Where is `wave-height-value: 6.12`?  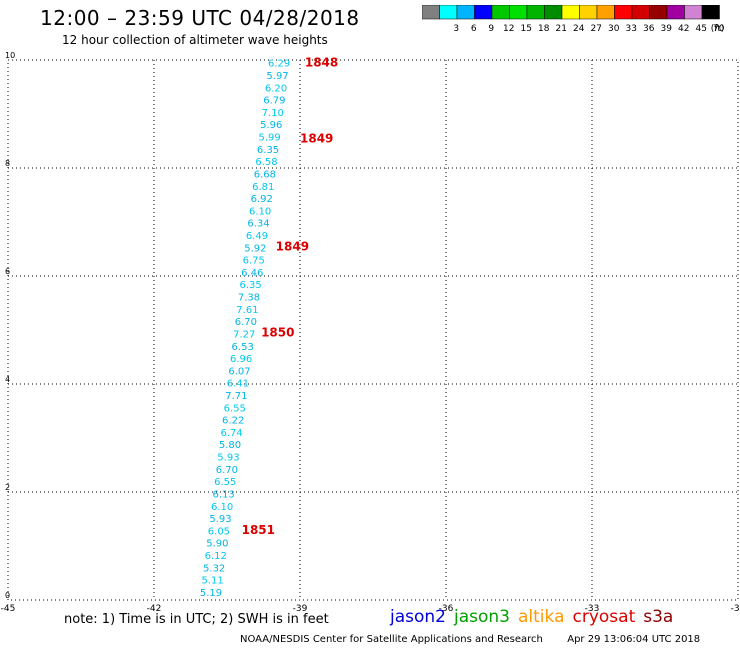 wave-height-value: 6.12 is located at coordinates (216, 556).